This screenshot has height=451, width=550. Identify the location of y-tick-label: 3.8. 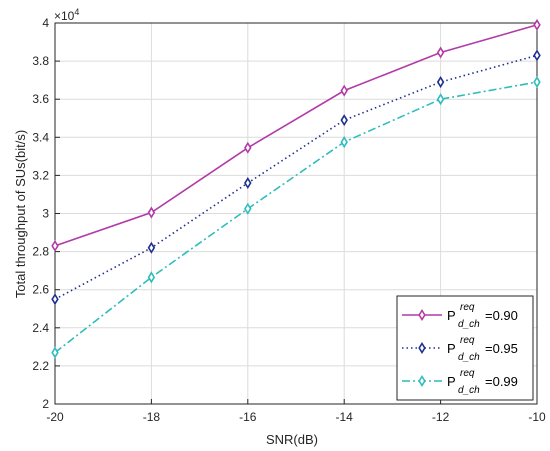
(40, 61).